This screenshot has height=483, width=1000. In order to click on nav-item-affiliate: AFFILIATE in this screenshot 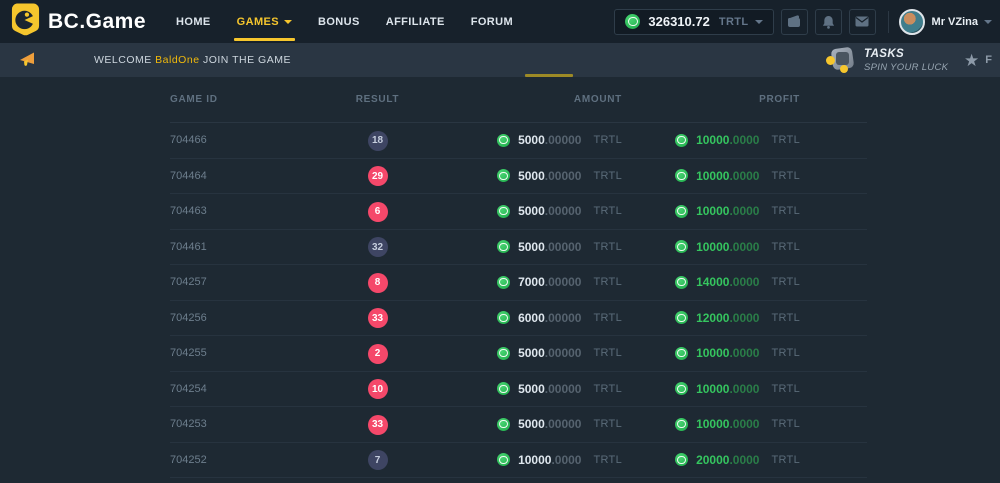, I will do `click(415, 21)`.